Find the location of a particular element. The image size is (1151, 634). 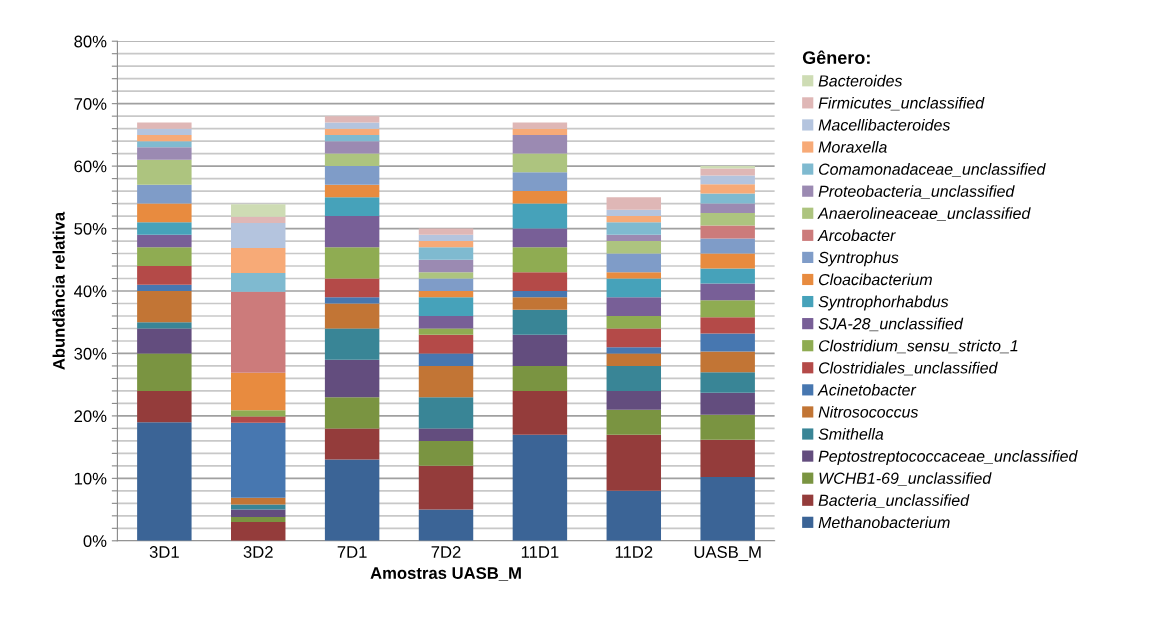

legend-label: Bacteroides is located at coordinates (860, 80).